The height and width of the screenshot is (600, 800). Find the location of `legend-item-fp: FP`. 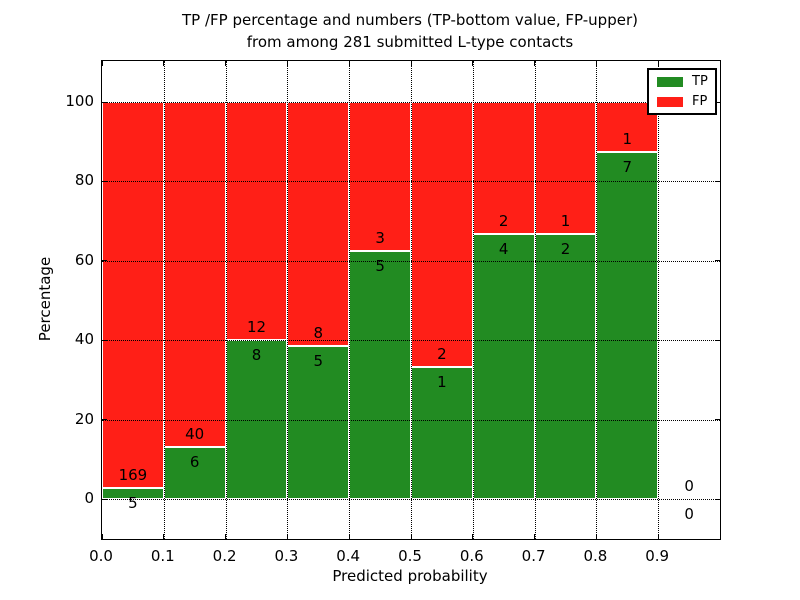

legend-item-fp: FP is located at coordinates (686, 101).